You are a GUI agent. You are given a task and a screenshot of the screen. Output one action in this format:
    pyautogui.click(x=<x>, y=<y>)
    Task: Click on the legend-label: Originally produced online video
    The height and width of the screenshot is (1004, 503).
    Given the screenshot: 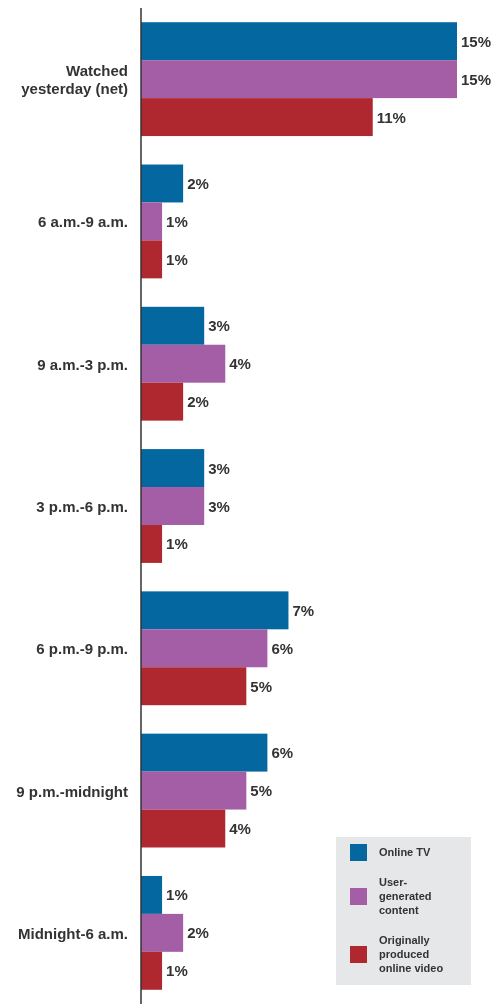 What is the action you would take?
    pyautogui.click(x=411, y=954)
    